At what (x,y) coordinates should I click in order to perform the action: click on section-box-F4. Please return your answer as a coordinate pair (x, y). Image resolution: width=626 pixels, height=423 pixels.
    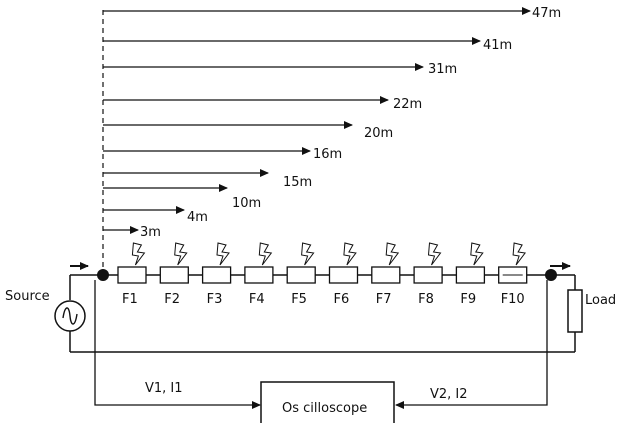
    Looking at the image, I should click on (259, 275).